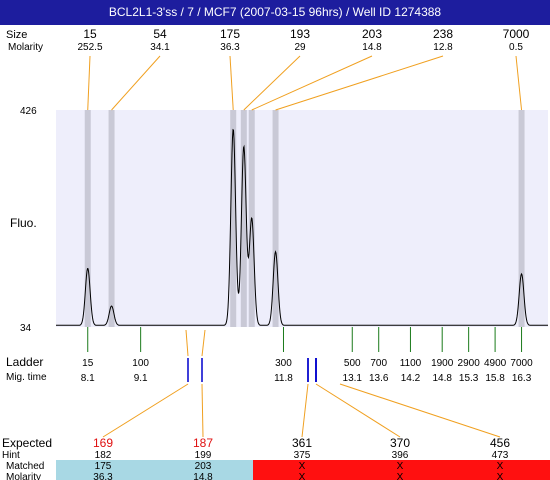 This screenshot has width=550, height=480. I want to click on table-molarity-row-label: Molarity, so click(23, 476).